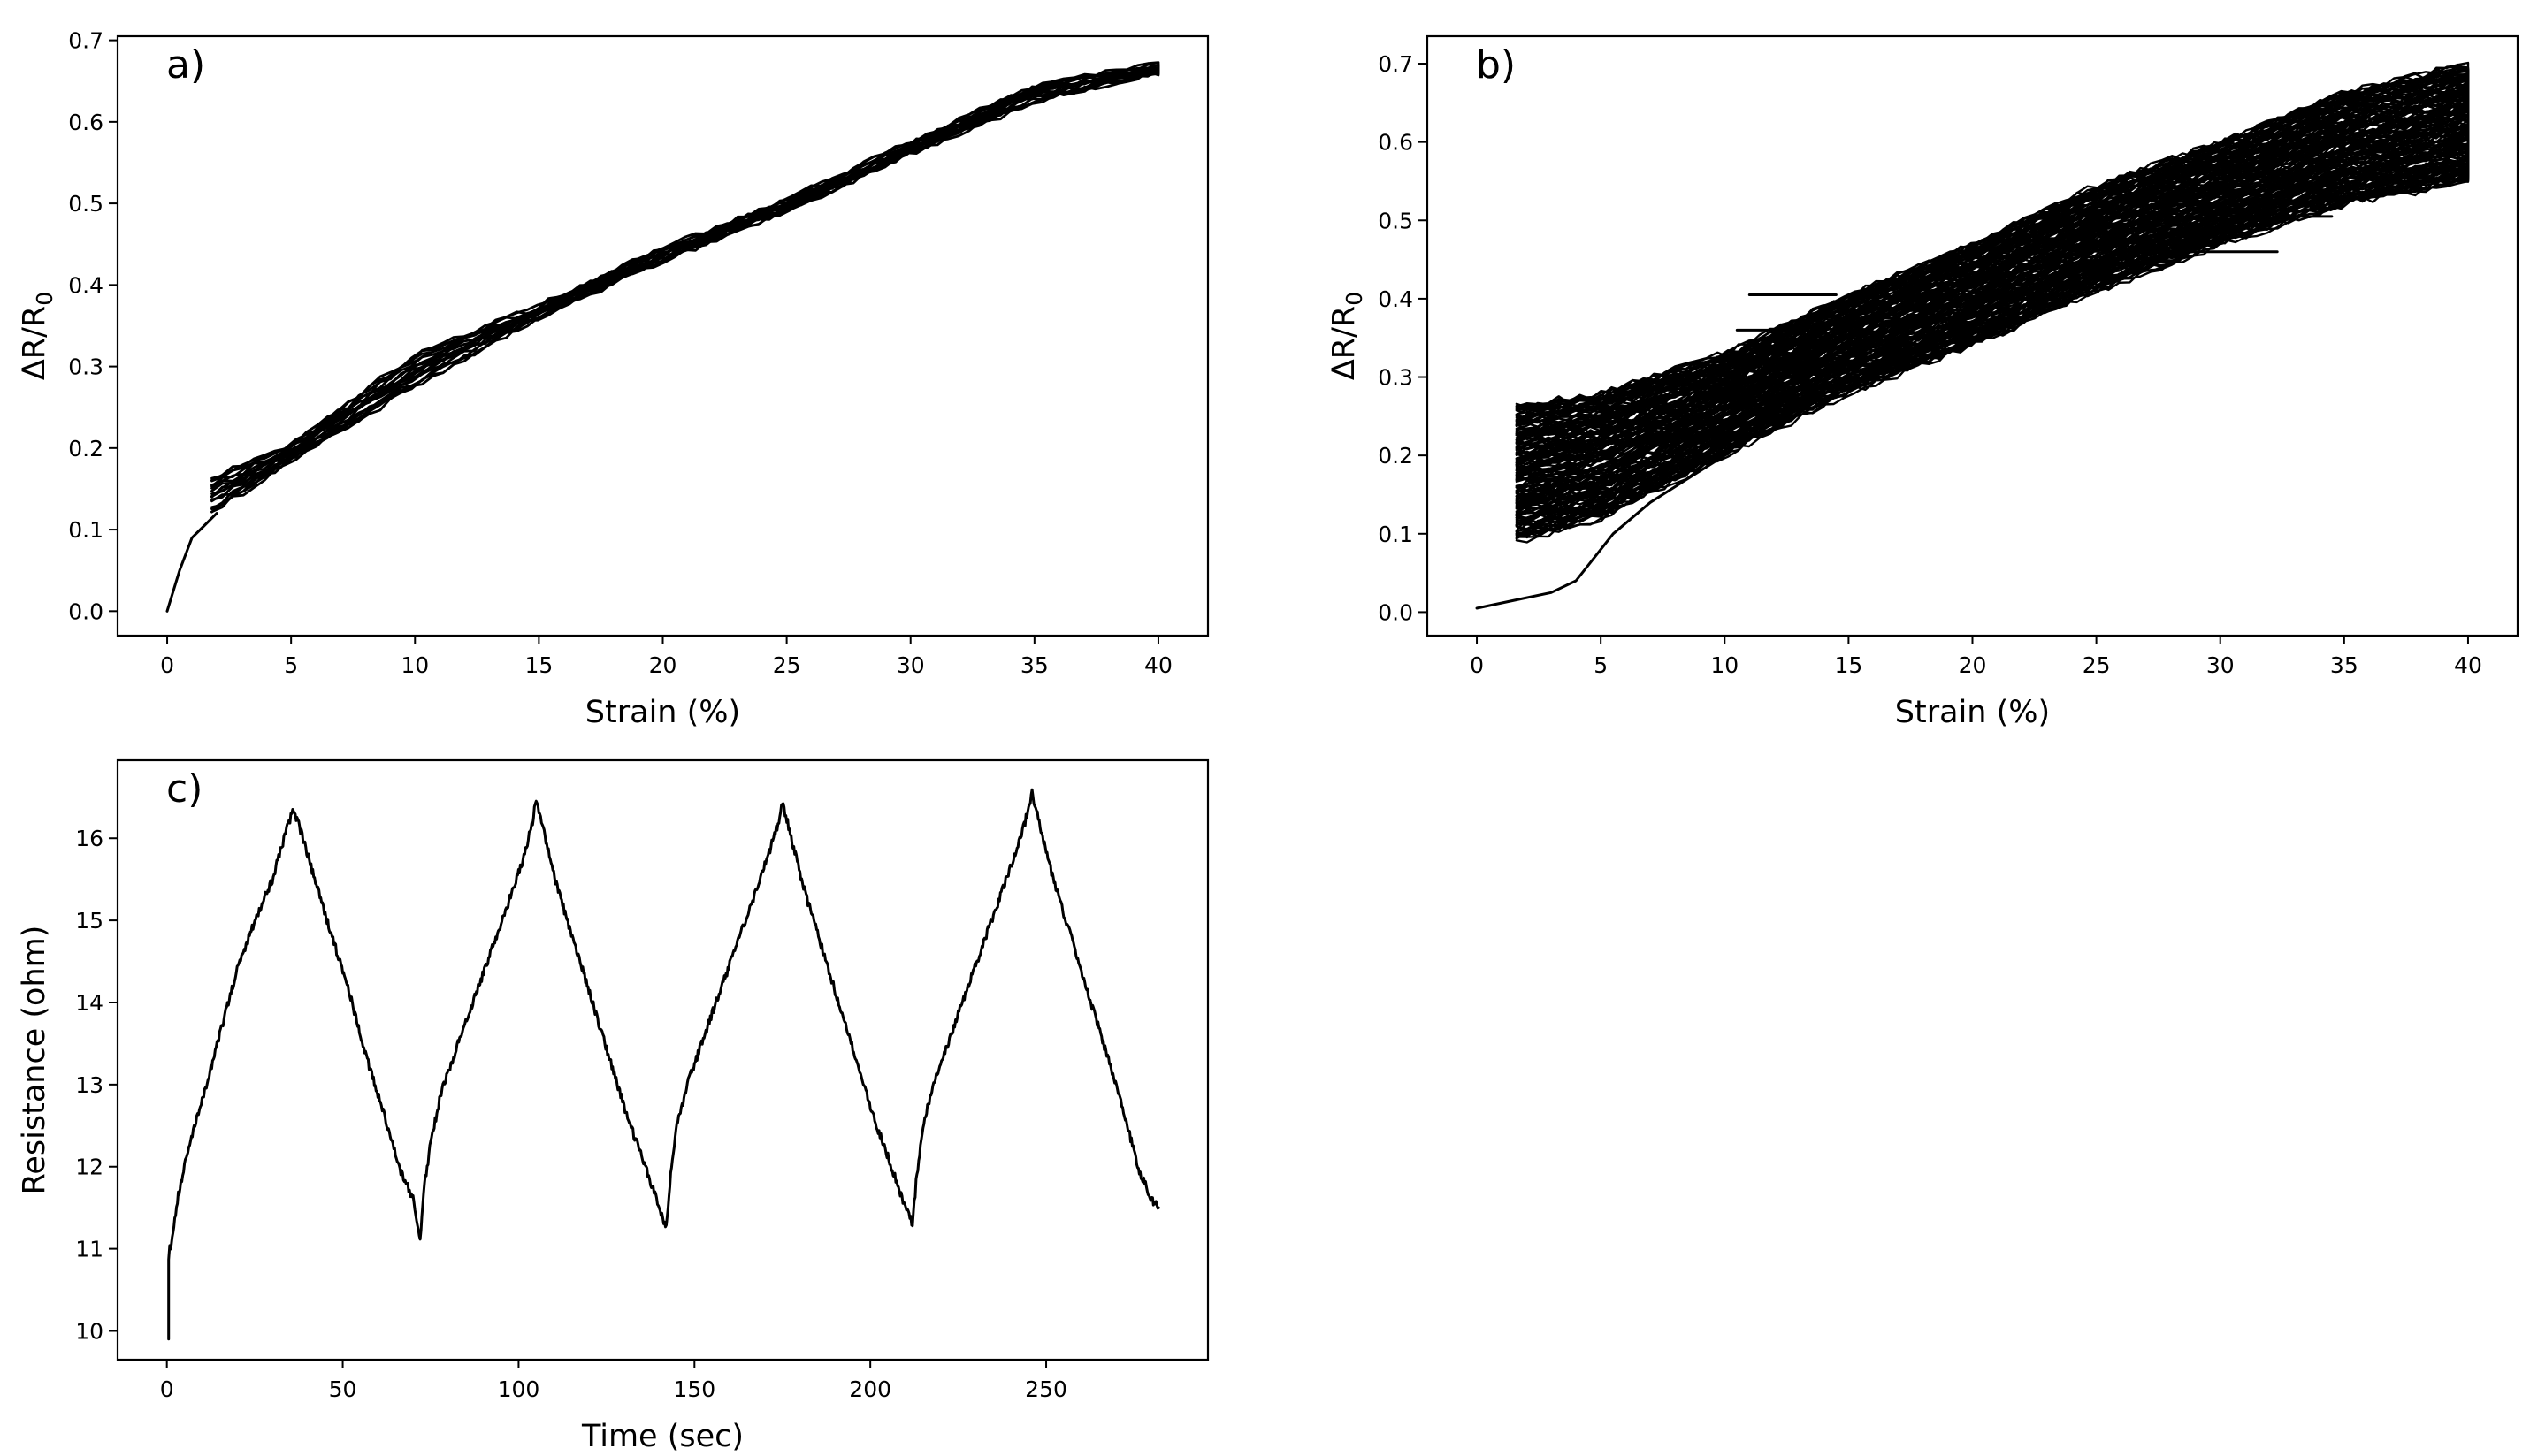  I want to click on panel-label-b: b), so click(1496, 65).